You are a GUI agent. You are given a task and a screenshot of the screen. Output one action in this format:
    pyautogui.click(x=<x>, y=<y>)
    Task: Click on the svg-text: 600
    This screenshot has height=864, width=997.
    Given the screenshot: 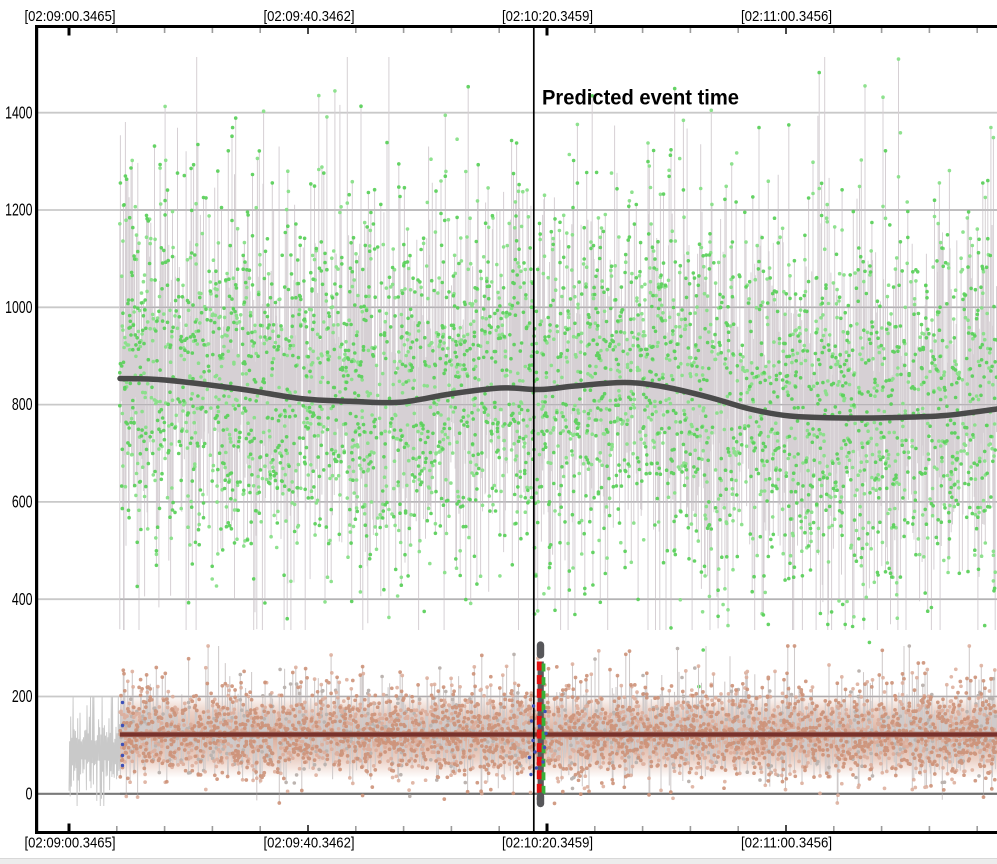 What is the action you would take?
    pyautogui.click(x=22, y=502)
    